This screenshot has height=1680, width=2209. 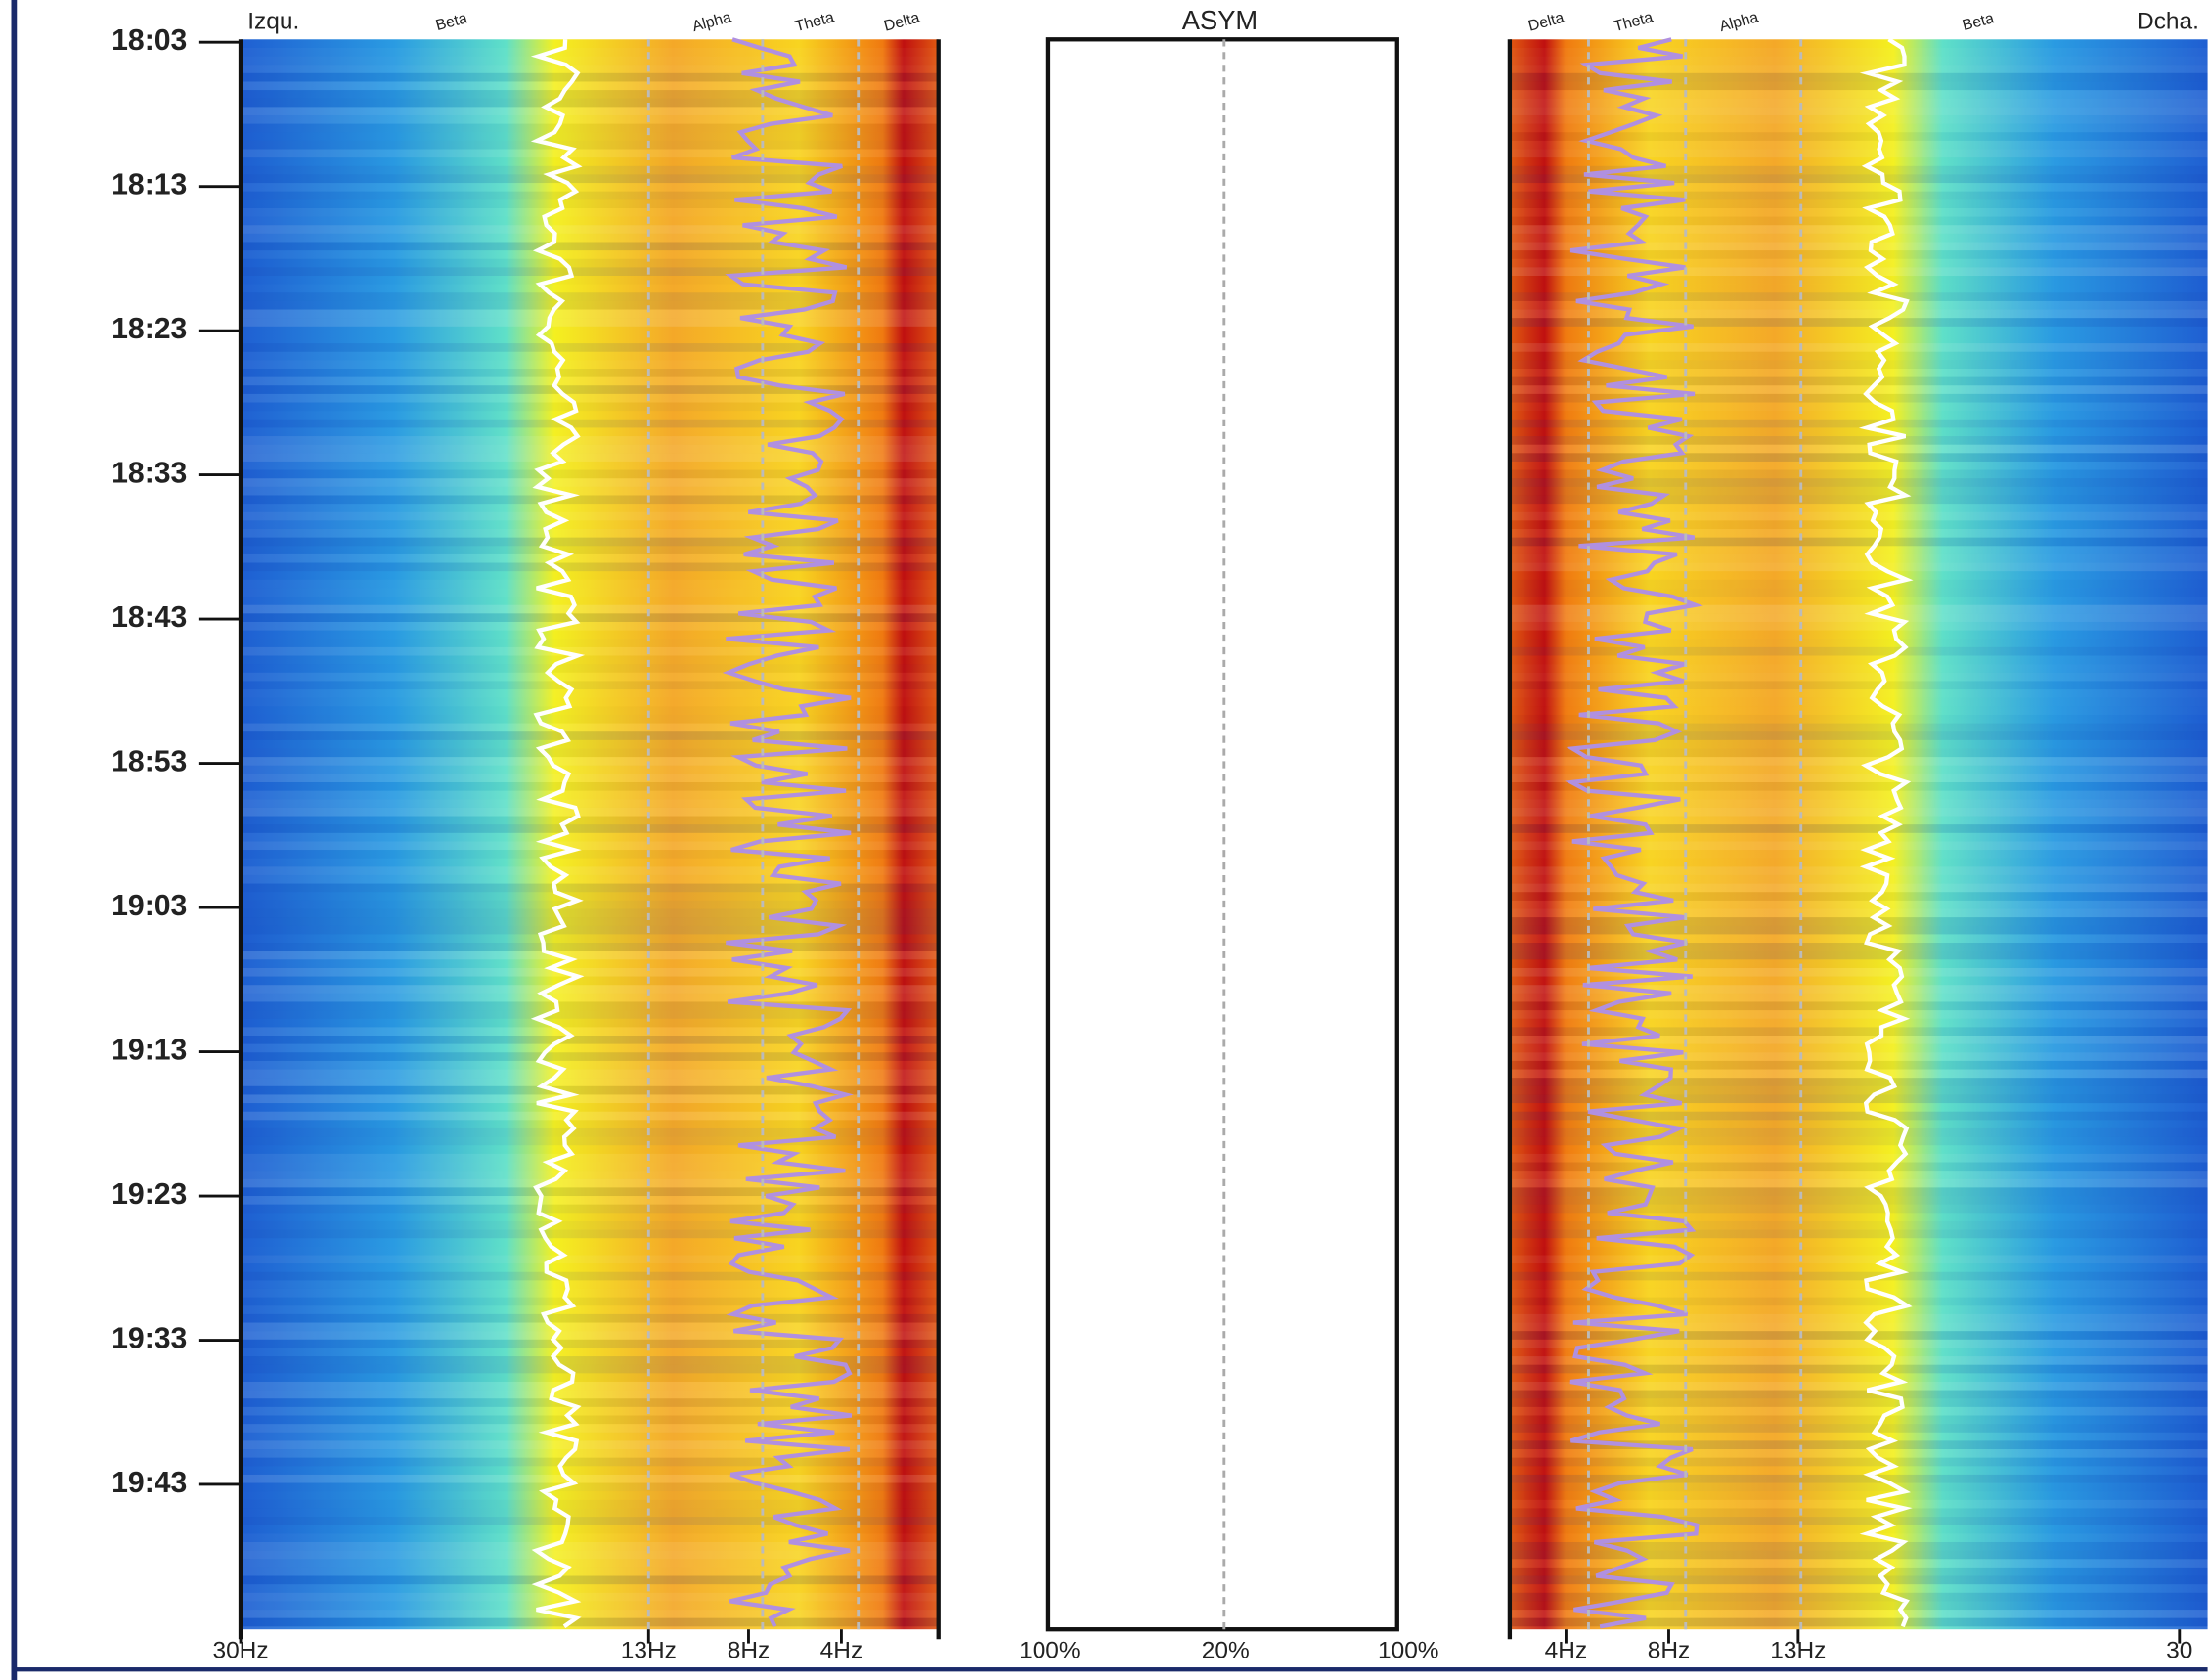 What do you see at coordinates (451, 22) in the screenshot?
I see `band-label: Beta` at bounding box center [451, 22].